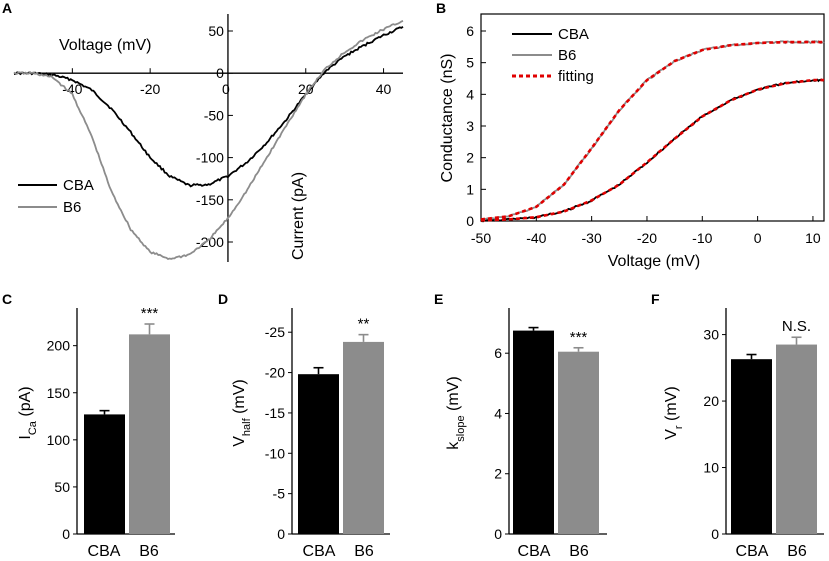  What do you see at coordinates (210, 242) in the screenshot?
I see `y-tick-label: -200` at bounding box center [210, 242].